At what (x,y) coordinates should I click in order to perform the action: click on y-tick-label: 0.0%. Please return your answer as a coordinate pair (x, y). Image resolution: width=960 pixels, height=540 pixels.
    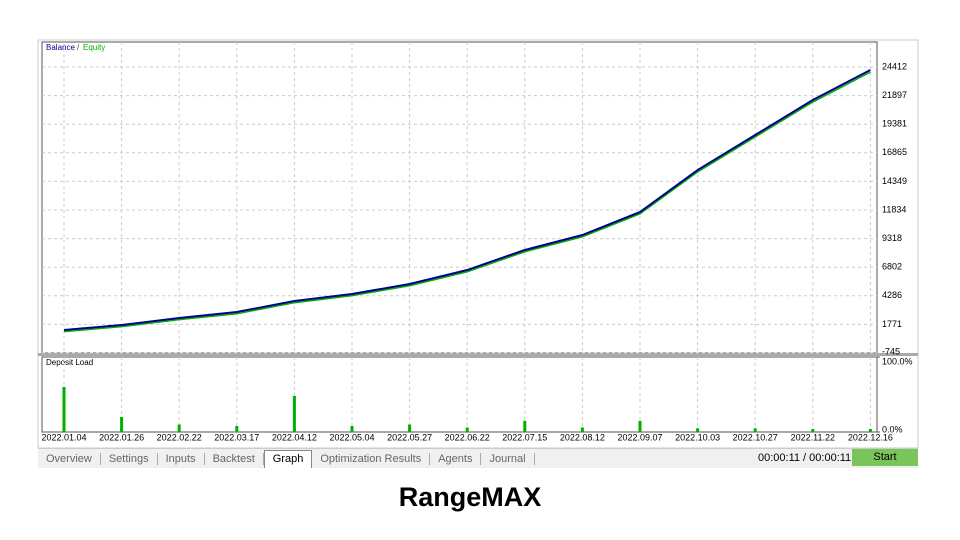
    Looking at the image, I should click on (892, 429).